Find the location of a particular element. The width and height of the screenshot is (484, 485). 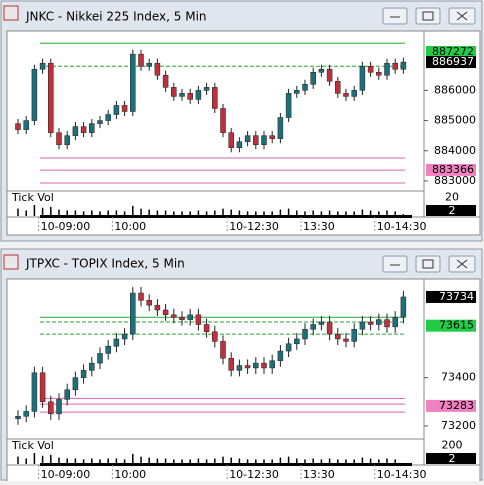

x-tick-label: 10-14:30 is located at coordinates (402, 226).